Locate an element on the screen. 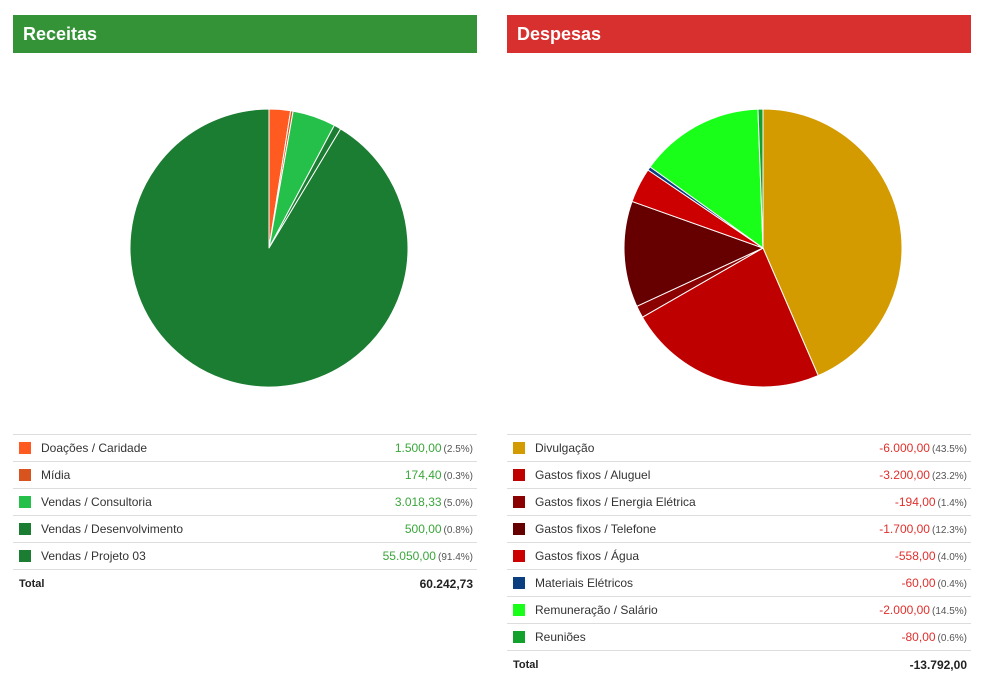 Image resolution: width=983 pixels, height=692 pixels. legend-row: Reuniões -80,00 (0.6%) is located at coordinates (739, 637).